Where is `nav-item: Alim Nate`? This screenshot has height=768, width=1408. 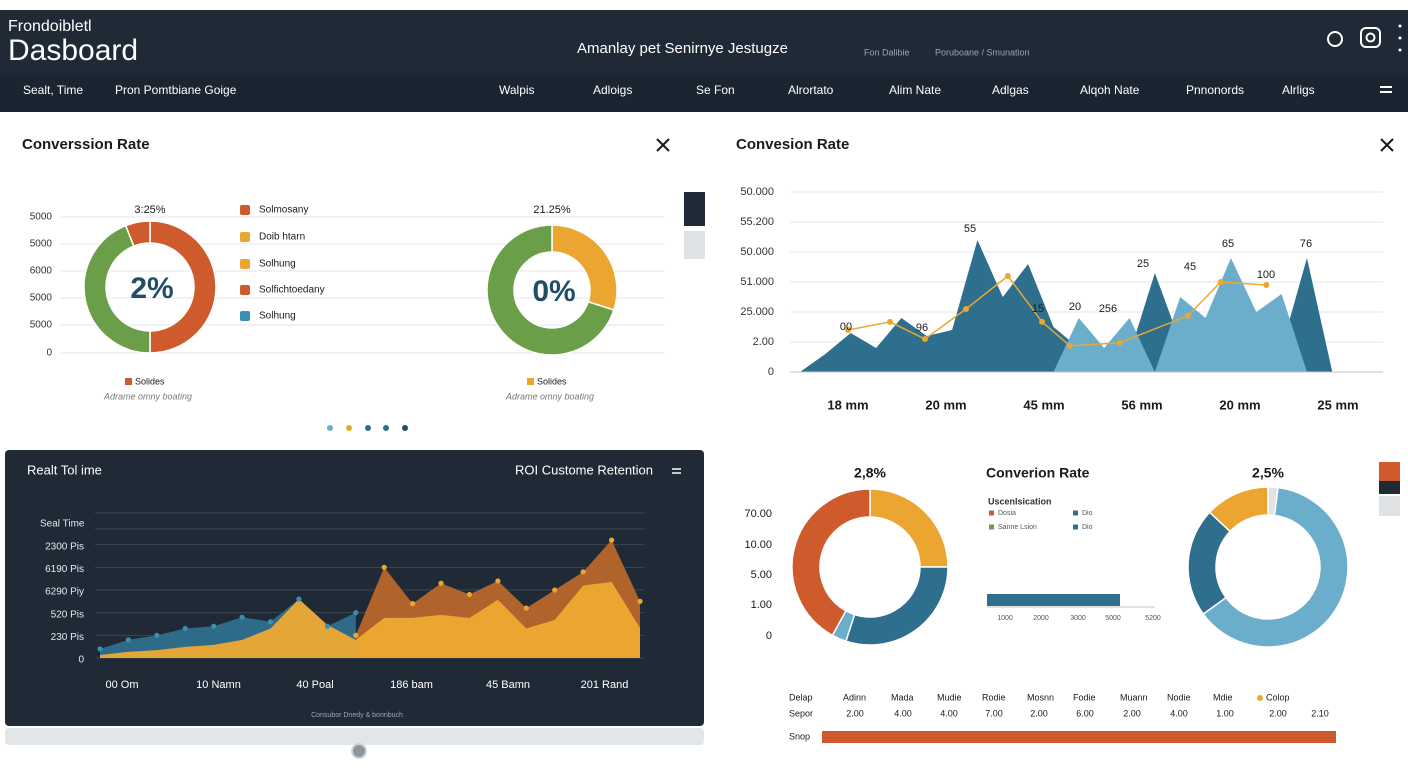
nav-item: Alim Nate is located at coordinates (915, 90).